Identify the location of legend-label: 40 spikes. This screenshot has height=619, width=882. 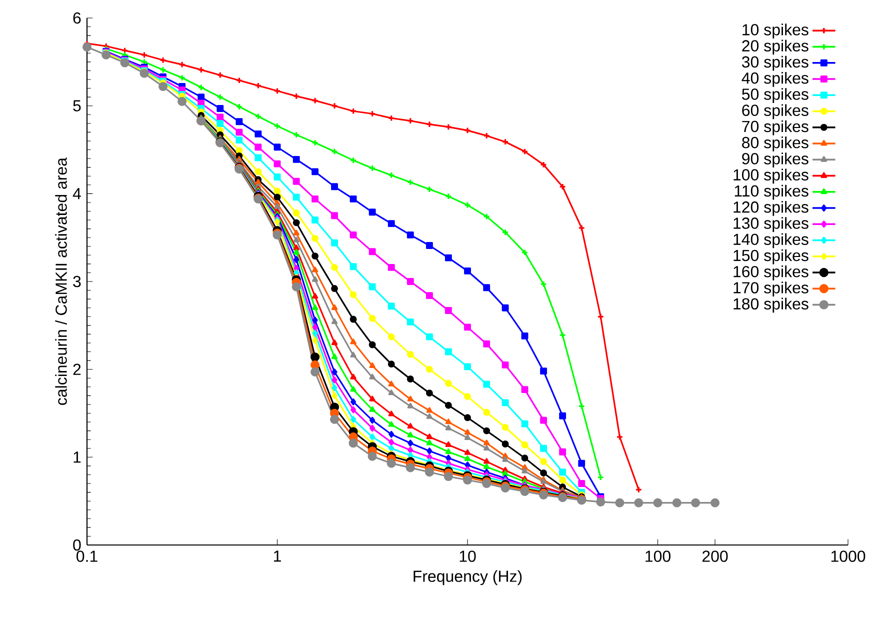
(775, 79).